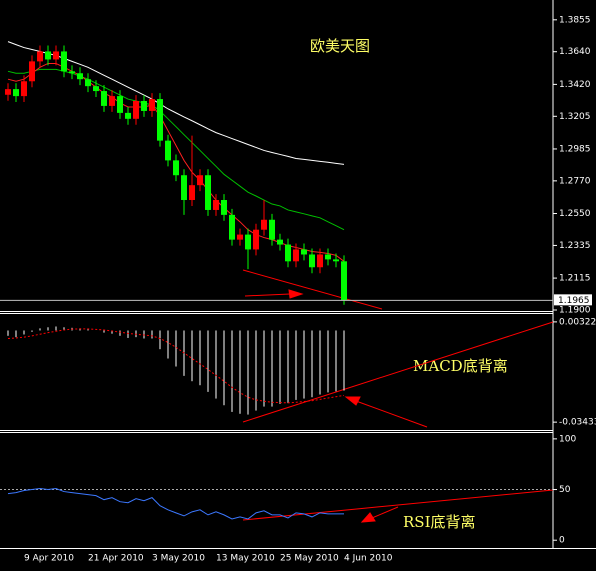 This screenshot has width=596, height=571. I want to click on y-tick-label: 1.2115, so click(575, 279).